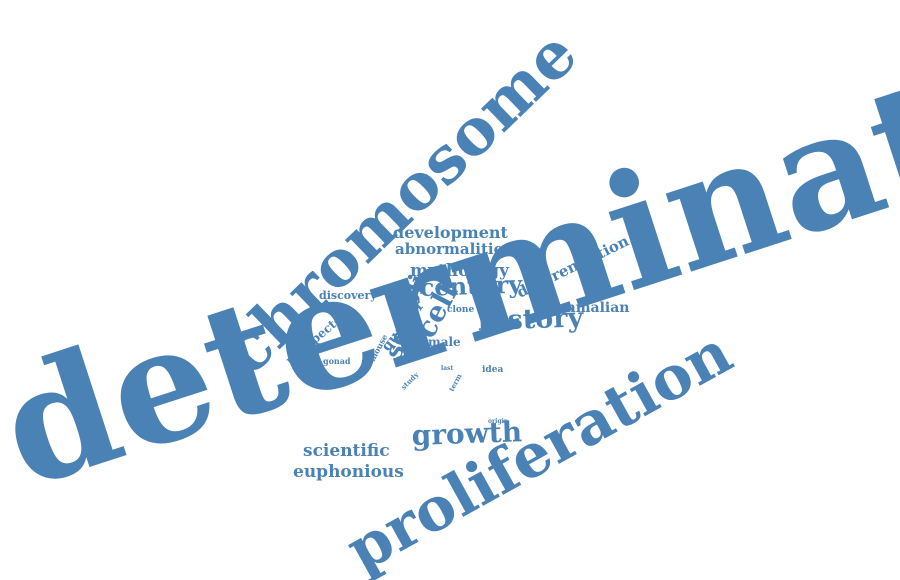 This screenshot has width=900, height=580. I want to click on word-mammalian: mammalian, so click(583, 308).